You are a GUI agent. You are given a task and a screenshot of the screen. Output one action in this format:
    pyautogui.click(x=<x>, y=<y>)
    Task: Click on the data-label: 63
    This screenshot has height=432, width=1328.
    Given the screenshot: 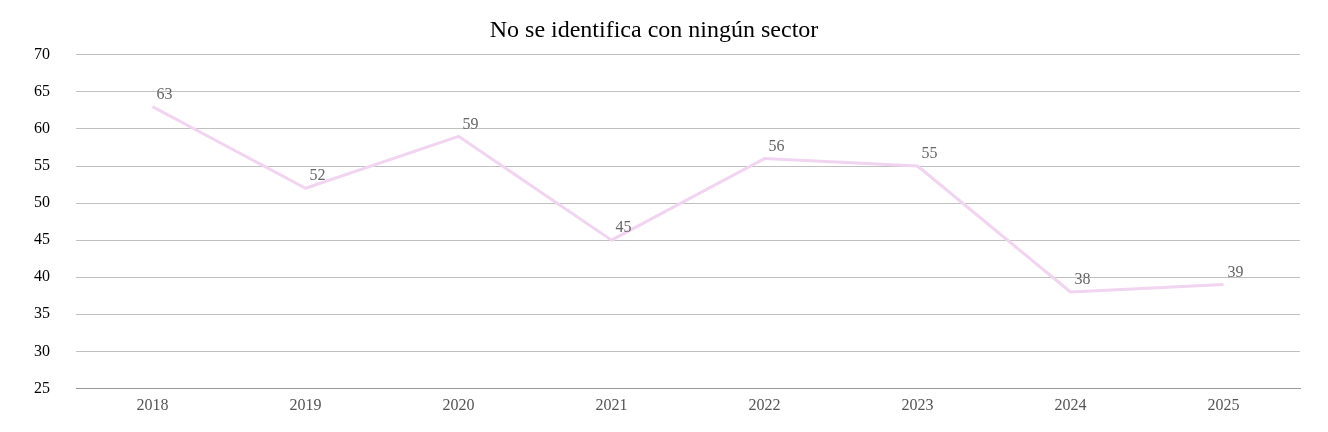 What is the action you would take?
    pyautogui.click(x=164, y=93)
    